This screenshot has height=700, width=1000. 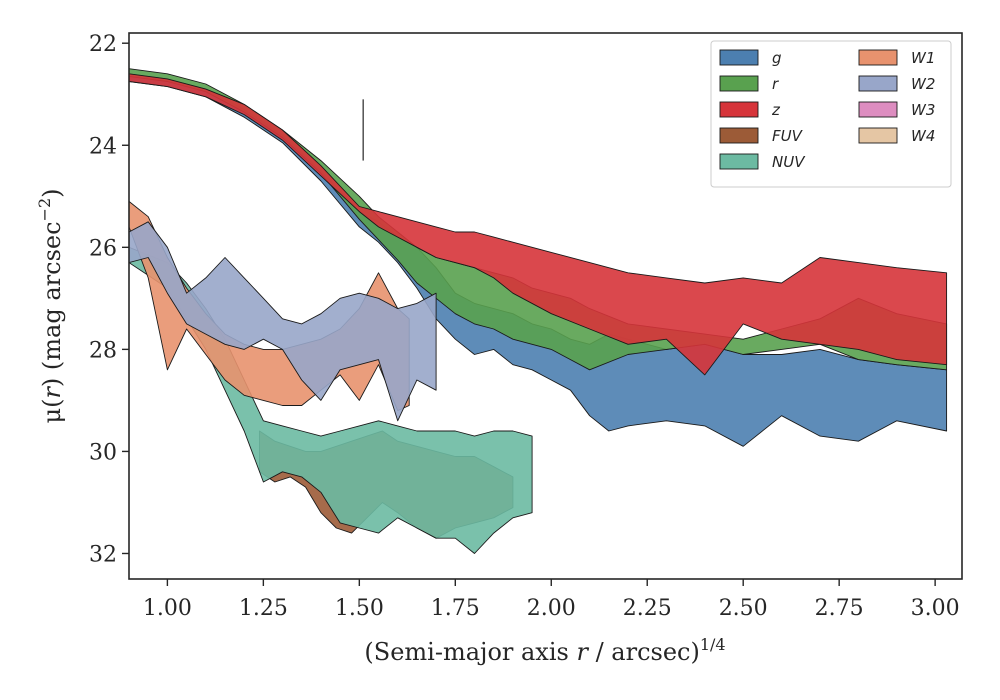 I want to click on legend-swatch-w2, so click(x=878, y=83).